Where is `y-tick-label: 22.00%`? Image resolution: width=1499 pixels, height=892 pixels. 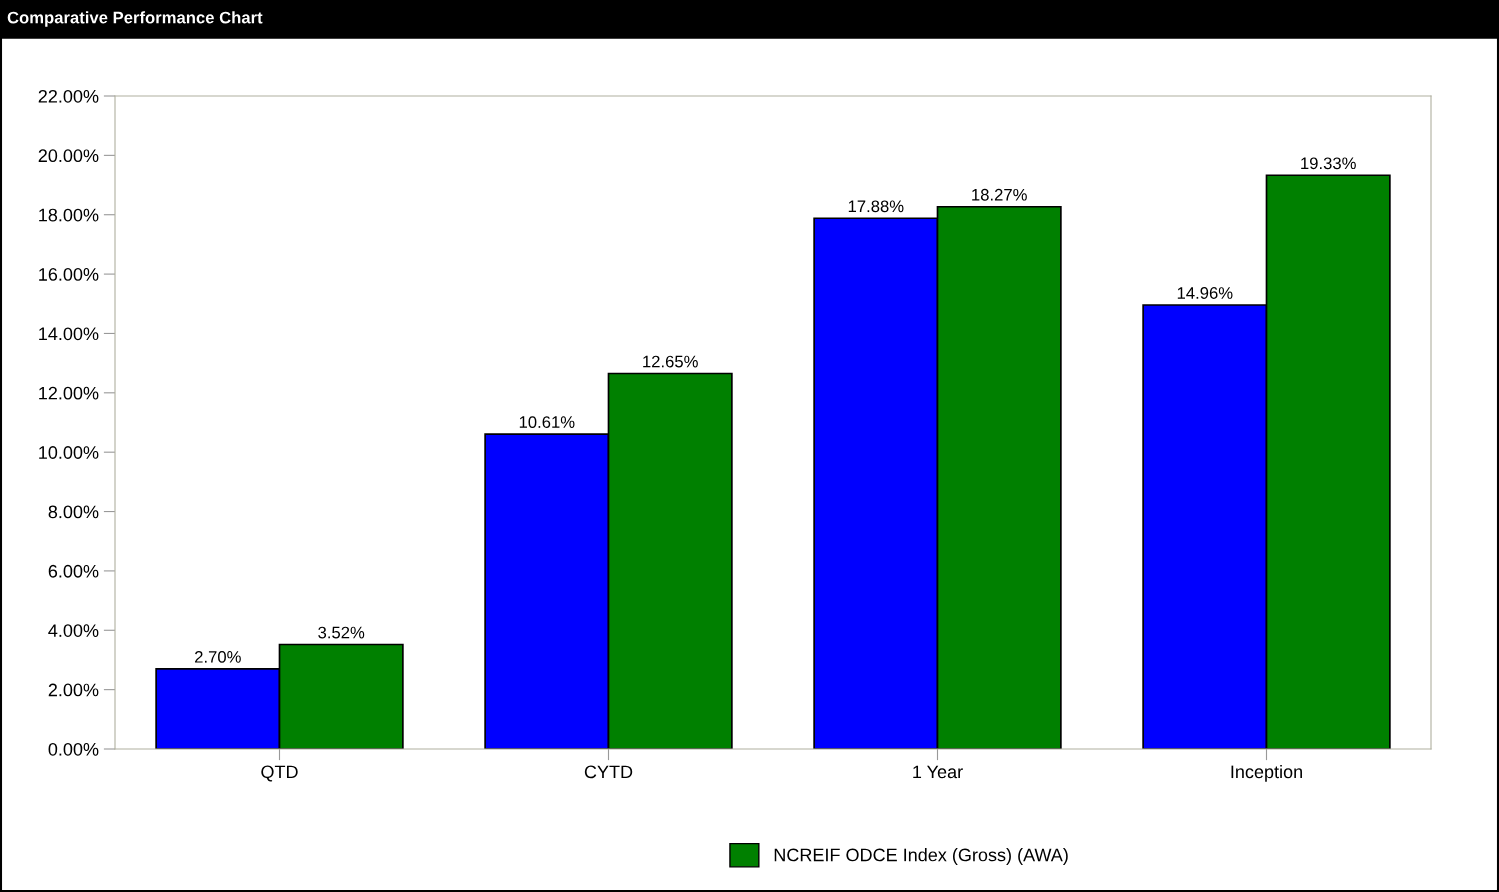 y-tick-label: 22.00% is located at coordinates (68, 96).